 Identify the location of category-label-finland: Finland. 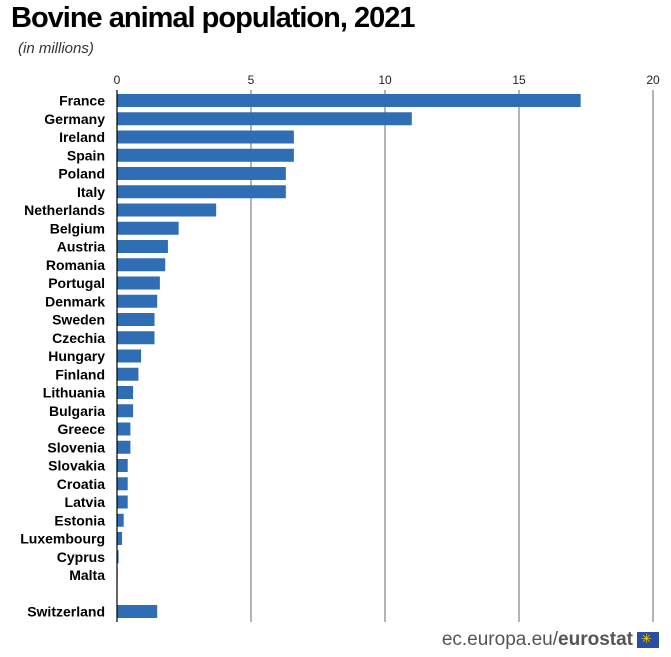
(80, 374).